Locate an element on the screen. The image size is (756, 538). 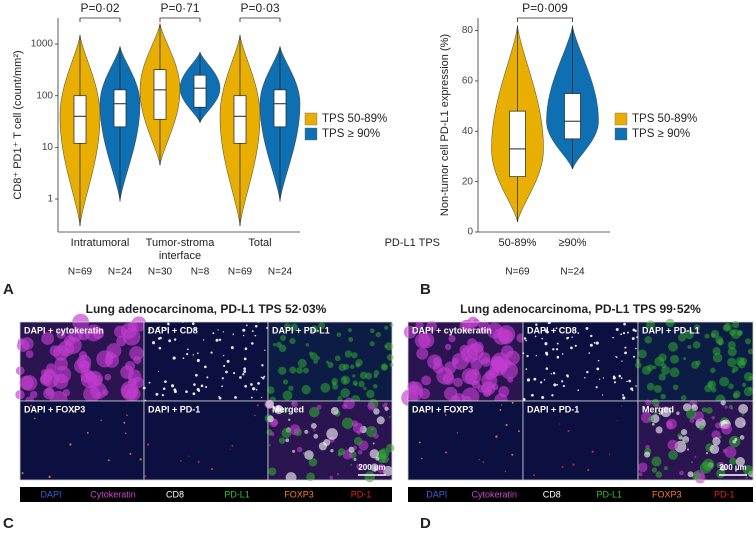
legend-label: TPS ≥ 90% is located at coordinates (661, 134).